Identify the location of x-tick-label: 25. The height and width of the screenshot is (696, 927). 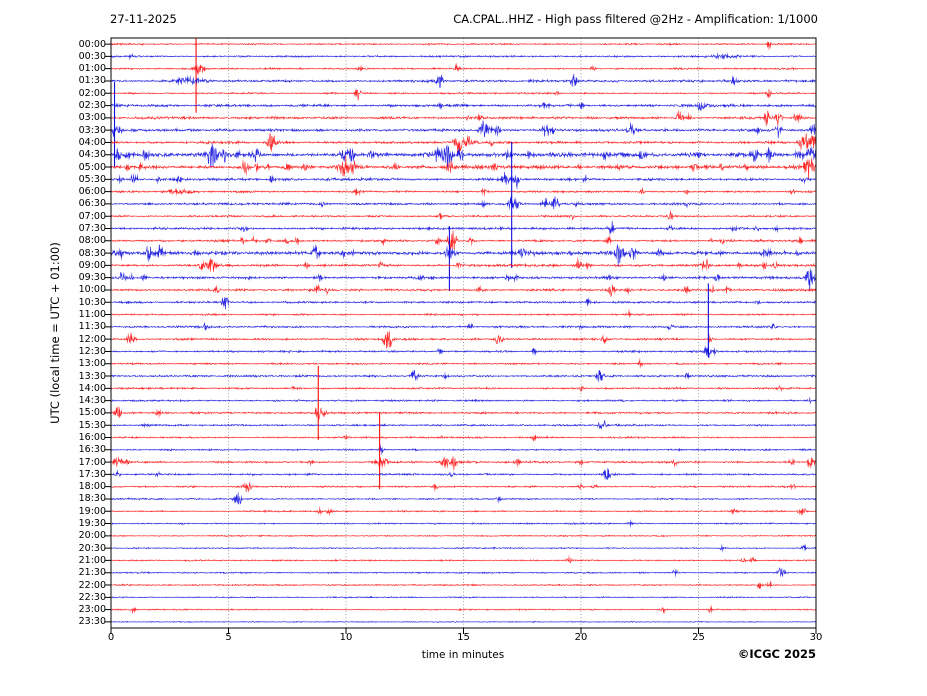
(698, 637).